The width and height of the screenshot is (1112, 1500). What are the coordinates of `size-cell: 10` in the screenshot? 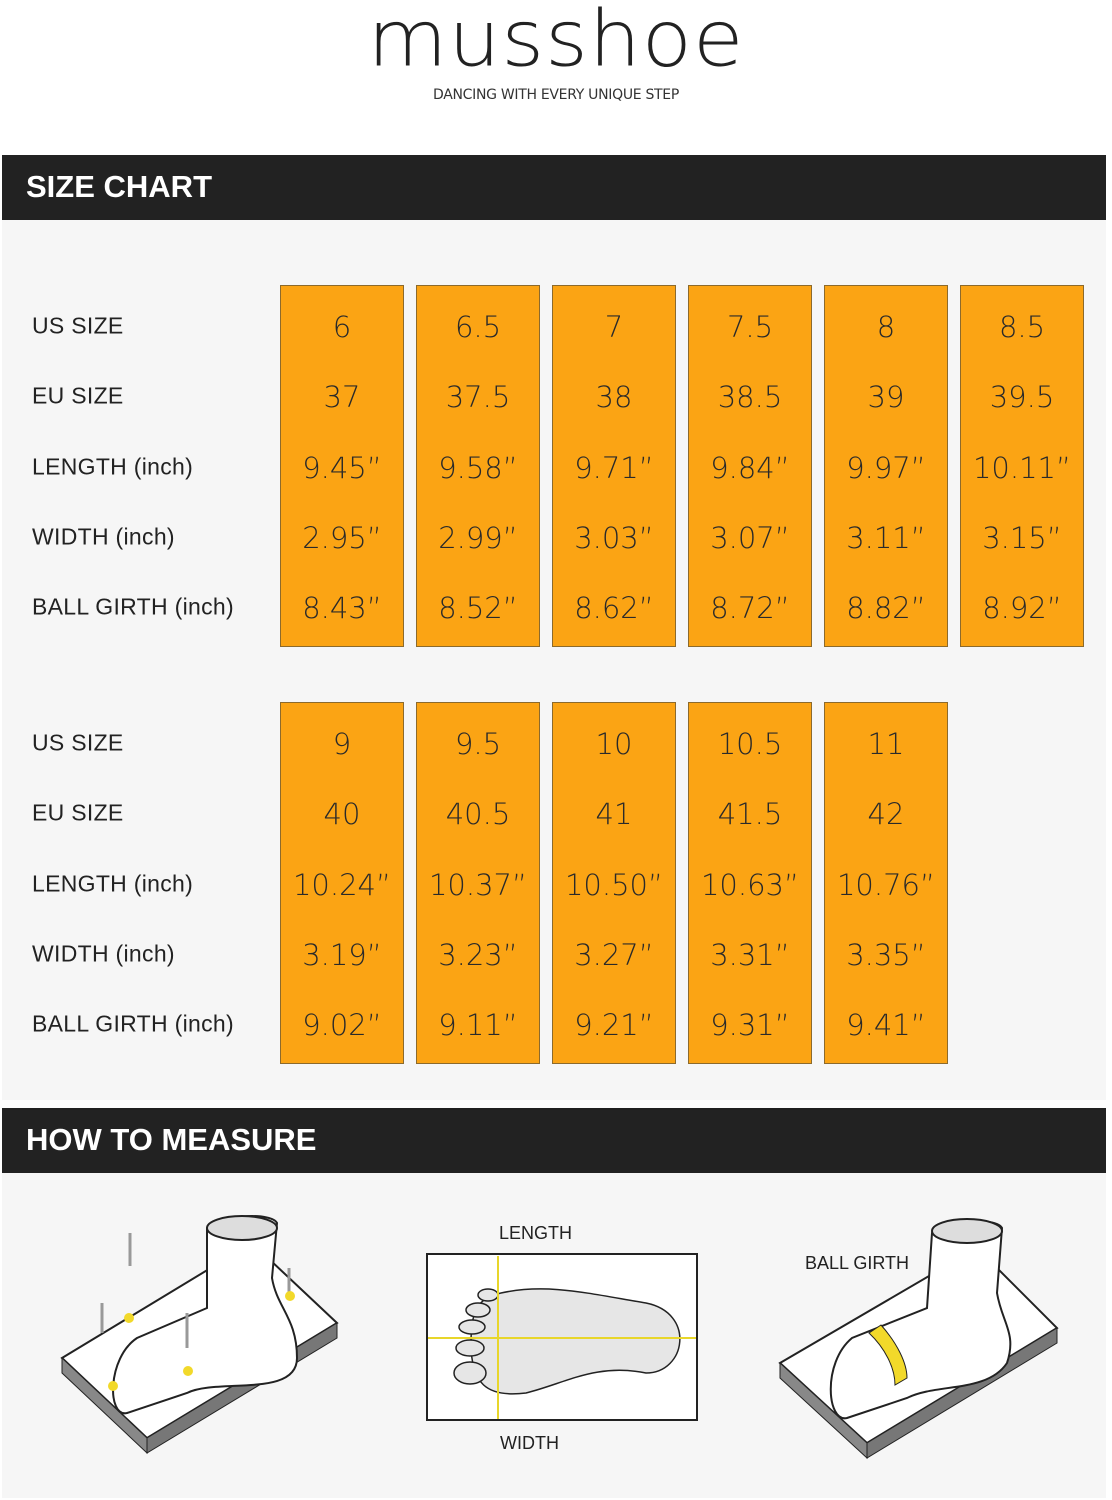 It's located at (614, 744).